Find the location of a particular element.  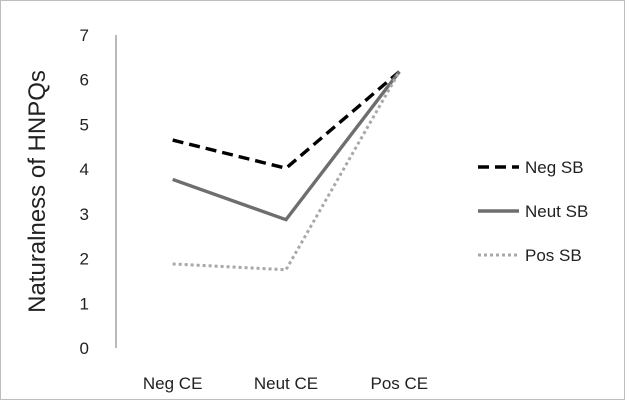

legend-label: Neut SB is located at coordinates (556, 211).